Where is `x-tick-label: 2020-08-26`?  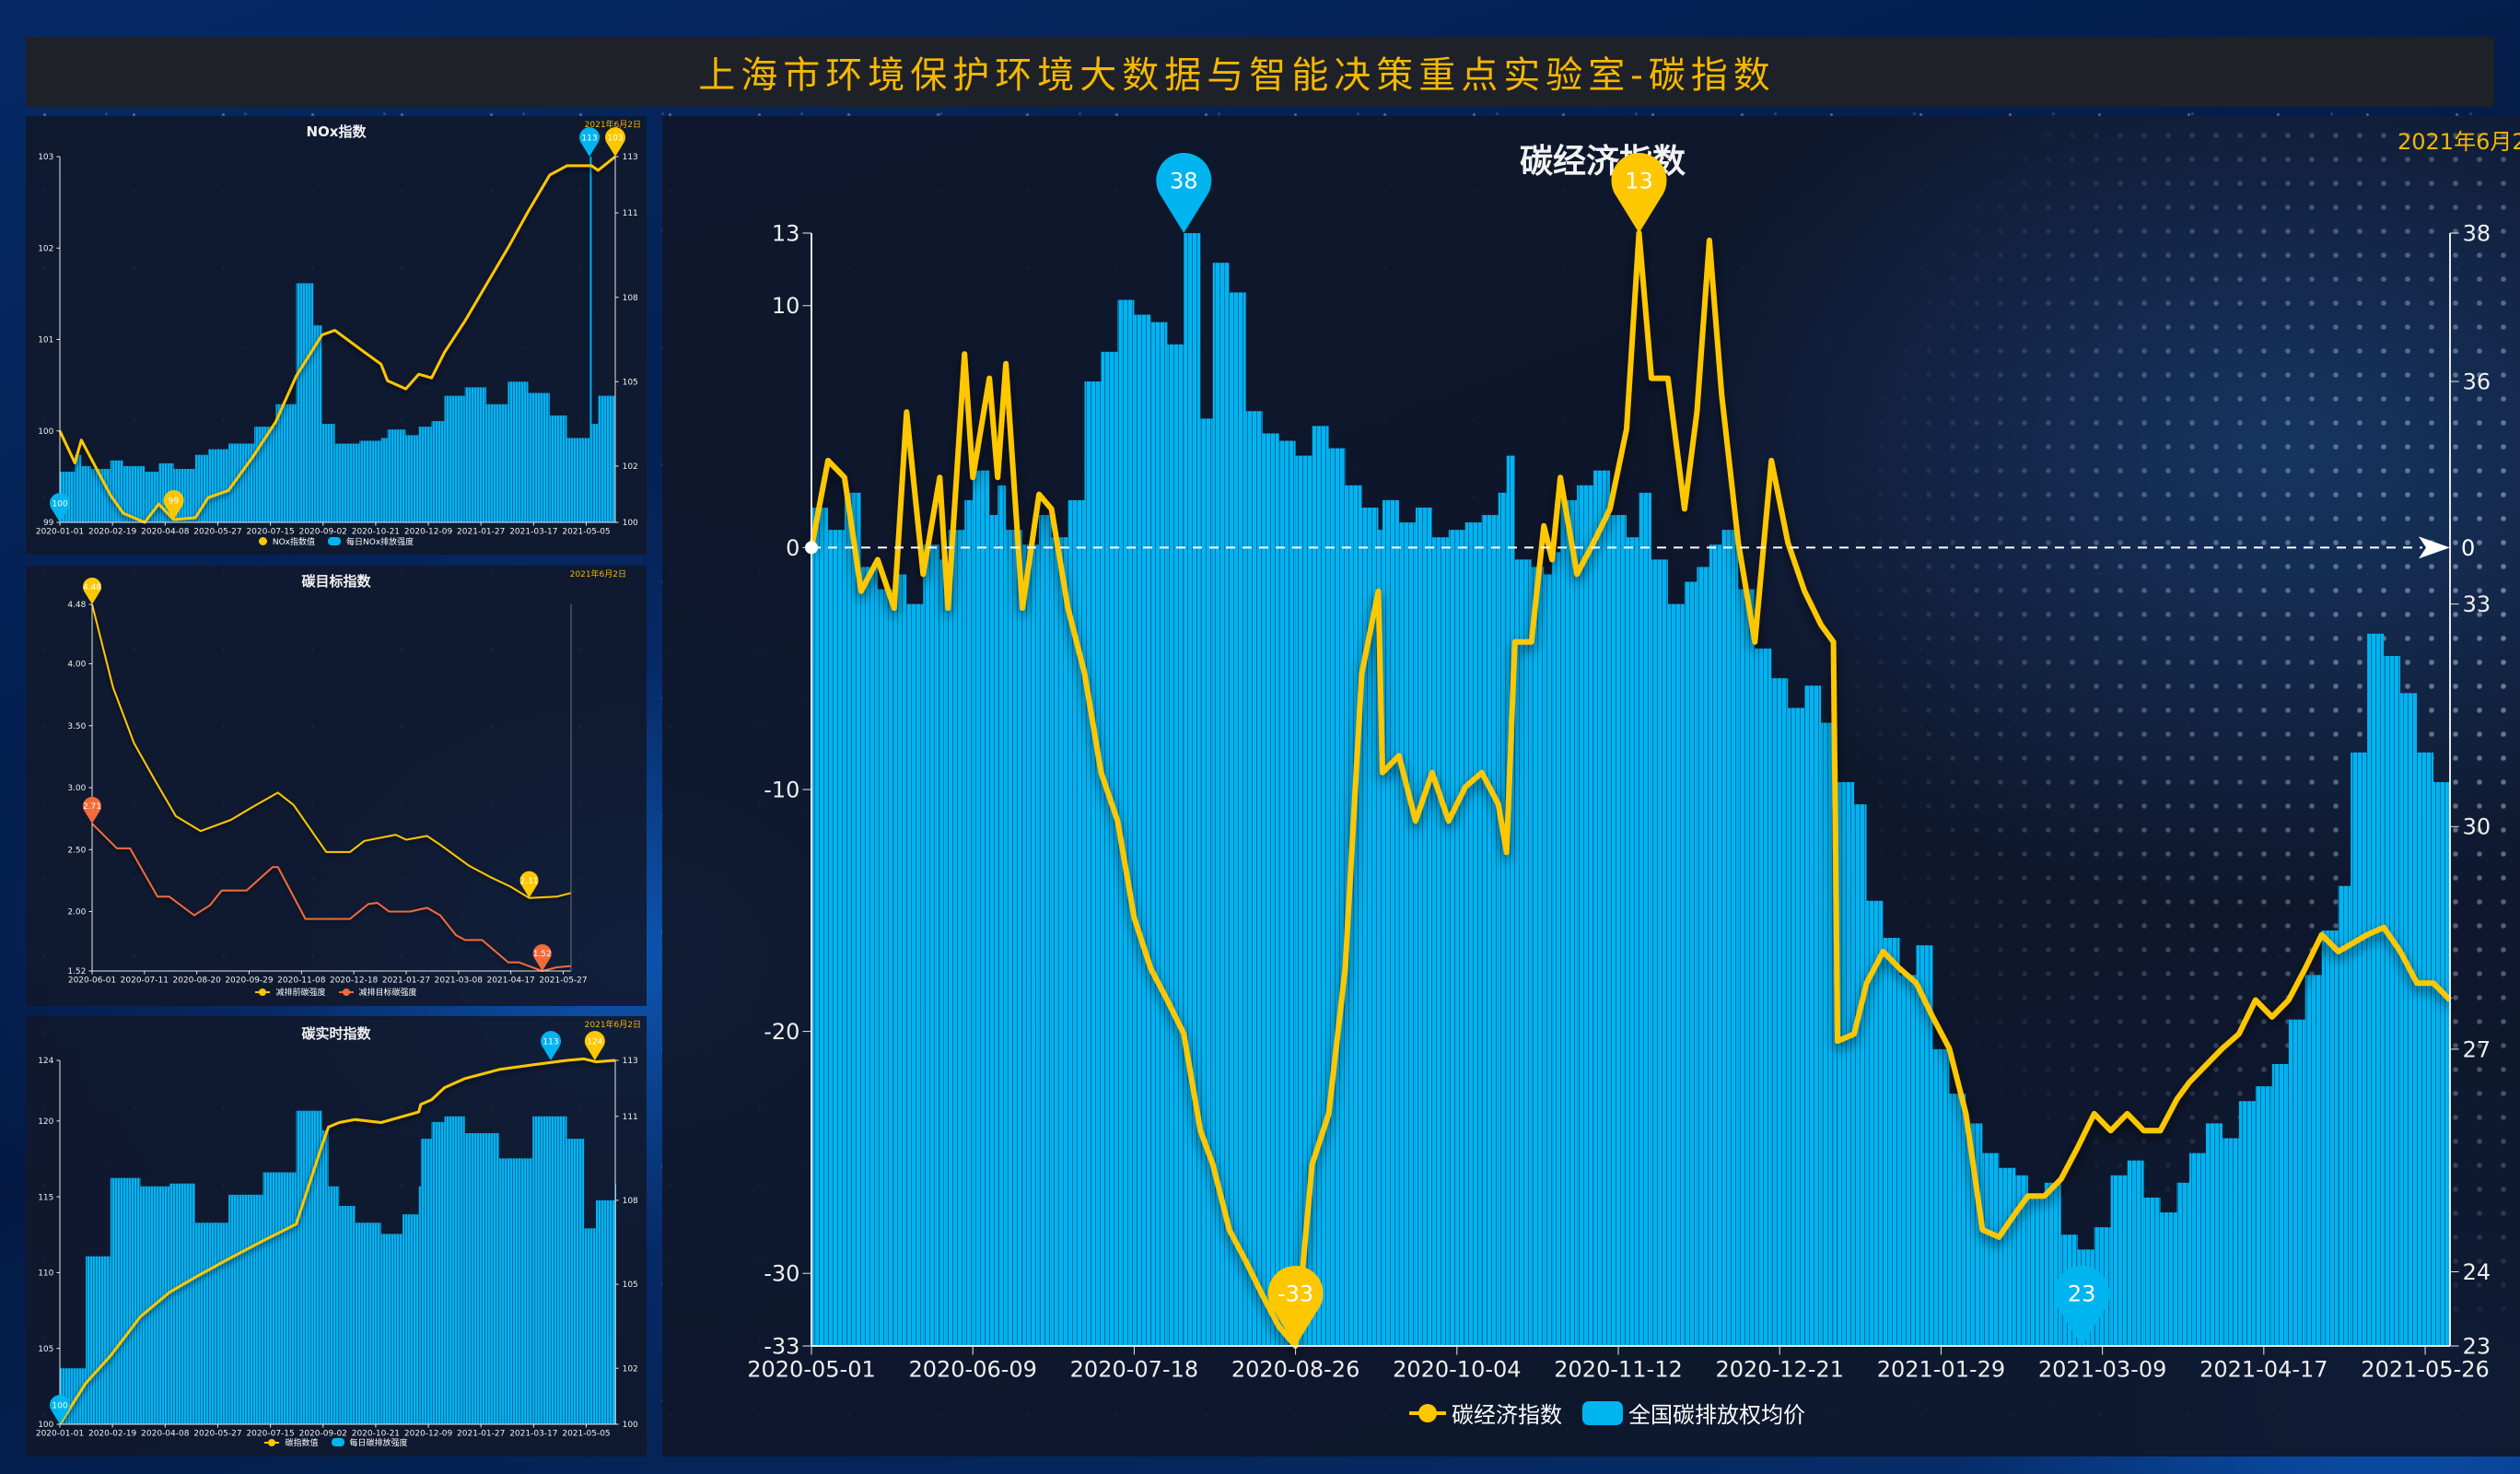 x-tick-label: 2020-08-26 is located at coordinates (1295, 1370).